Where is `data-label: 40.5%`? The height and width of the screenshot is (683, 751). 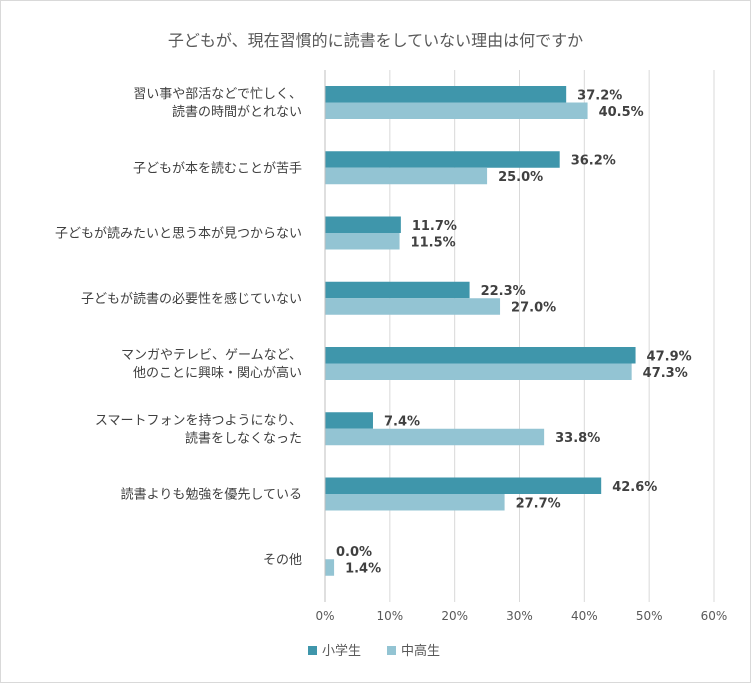 data-label: 40.5% is located at coordinates (621, 112).